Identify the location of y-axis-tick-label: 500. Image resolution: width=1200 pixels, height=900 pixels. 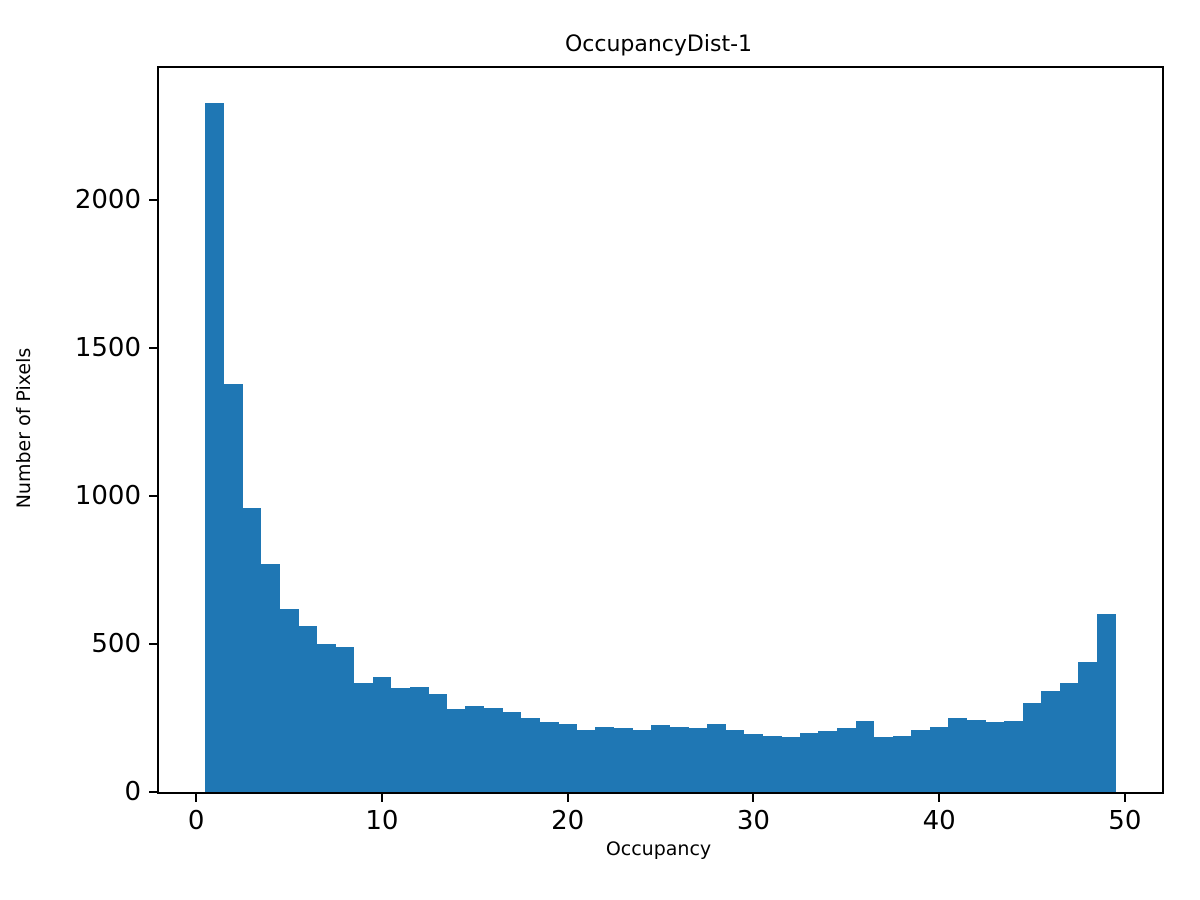
(116, 644).